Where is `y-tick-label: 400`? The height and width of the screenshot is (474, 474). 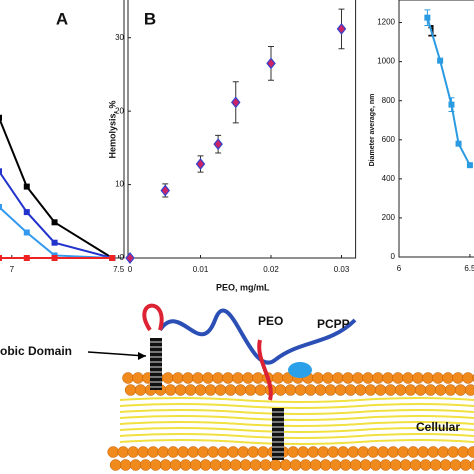
y-tick-label: 400 is located at coordinates (389, 178).